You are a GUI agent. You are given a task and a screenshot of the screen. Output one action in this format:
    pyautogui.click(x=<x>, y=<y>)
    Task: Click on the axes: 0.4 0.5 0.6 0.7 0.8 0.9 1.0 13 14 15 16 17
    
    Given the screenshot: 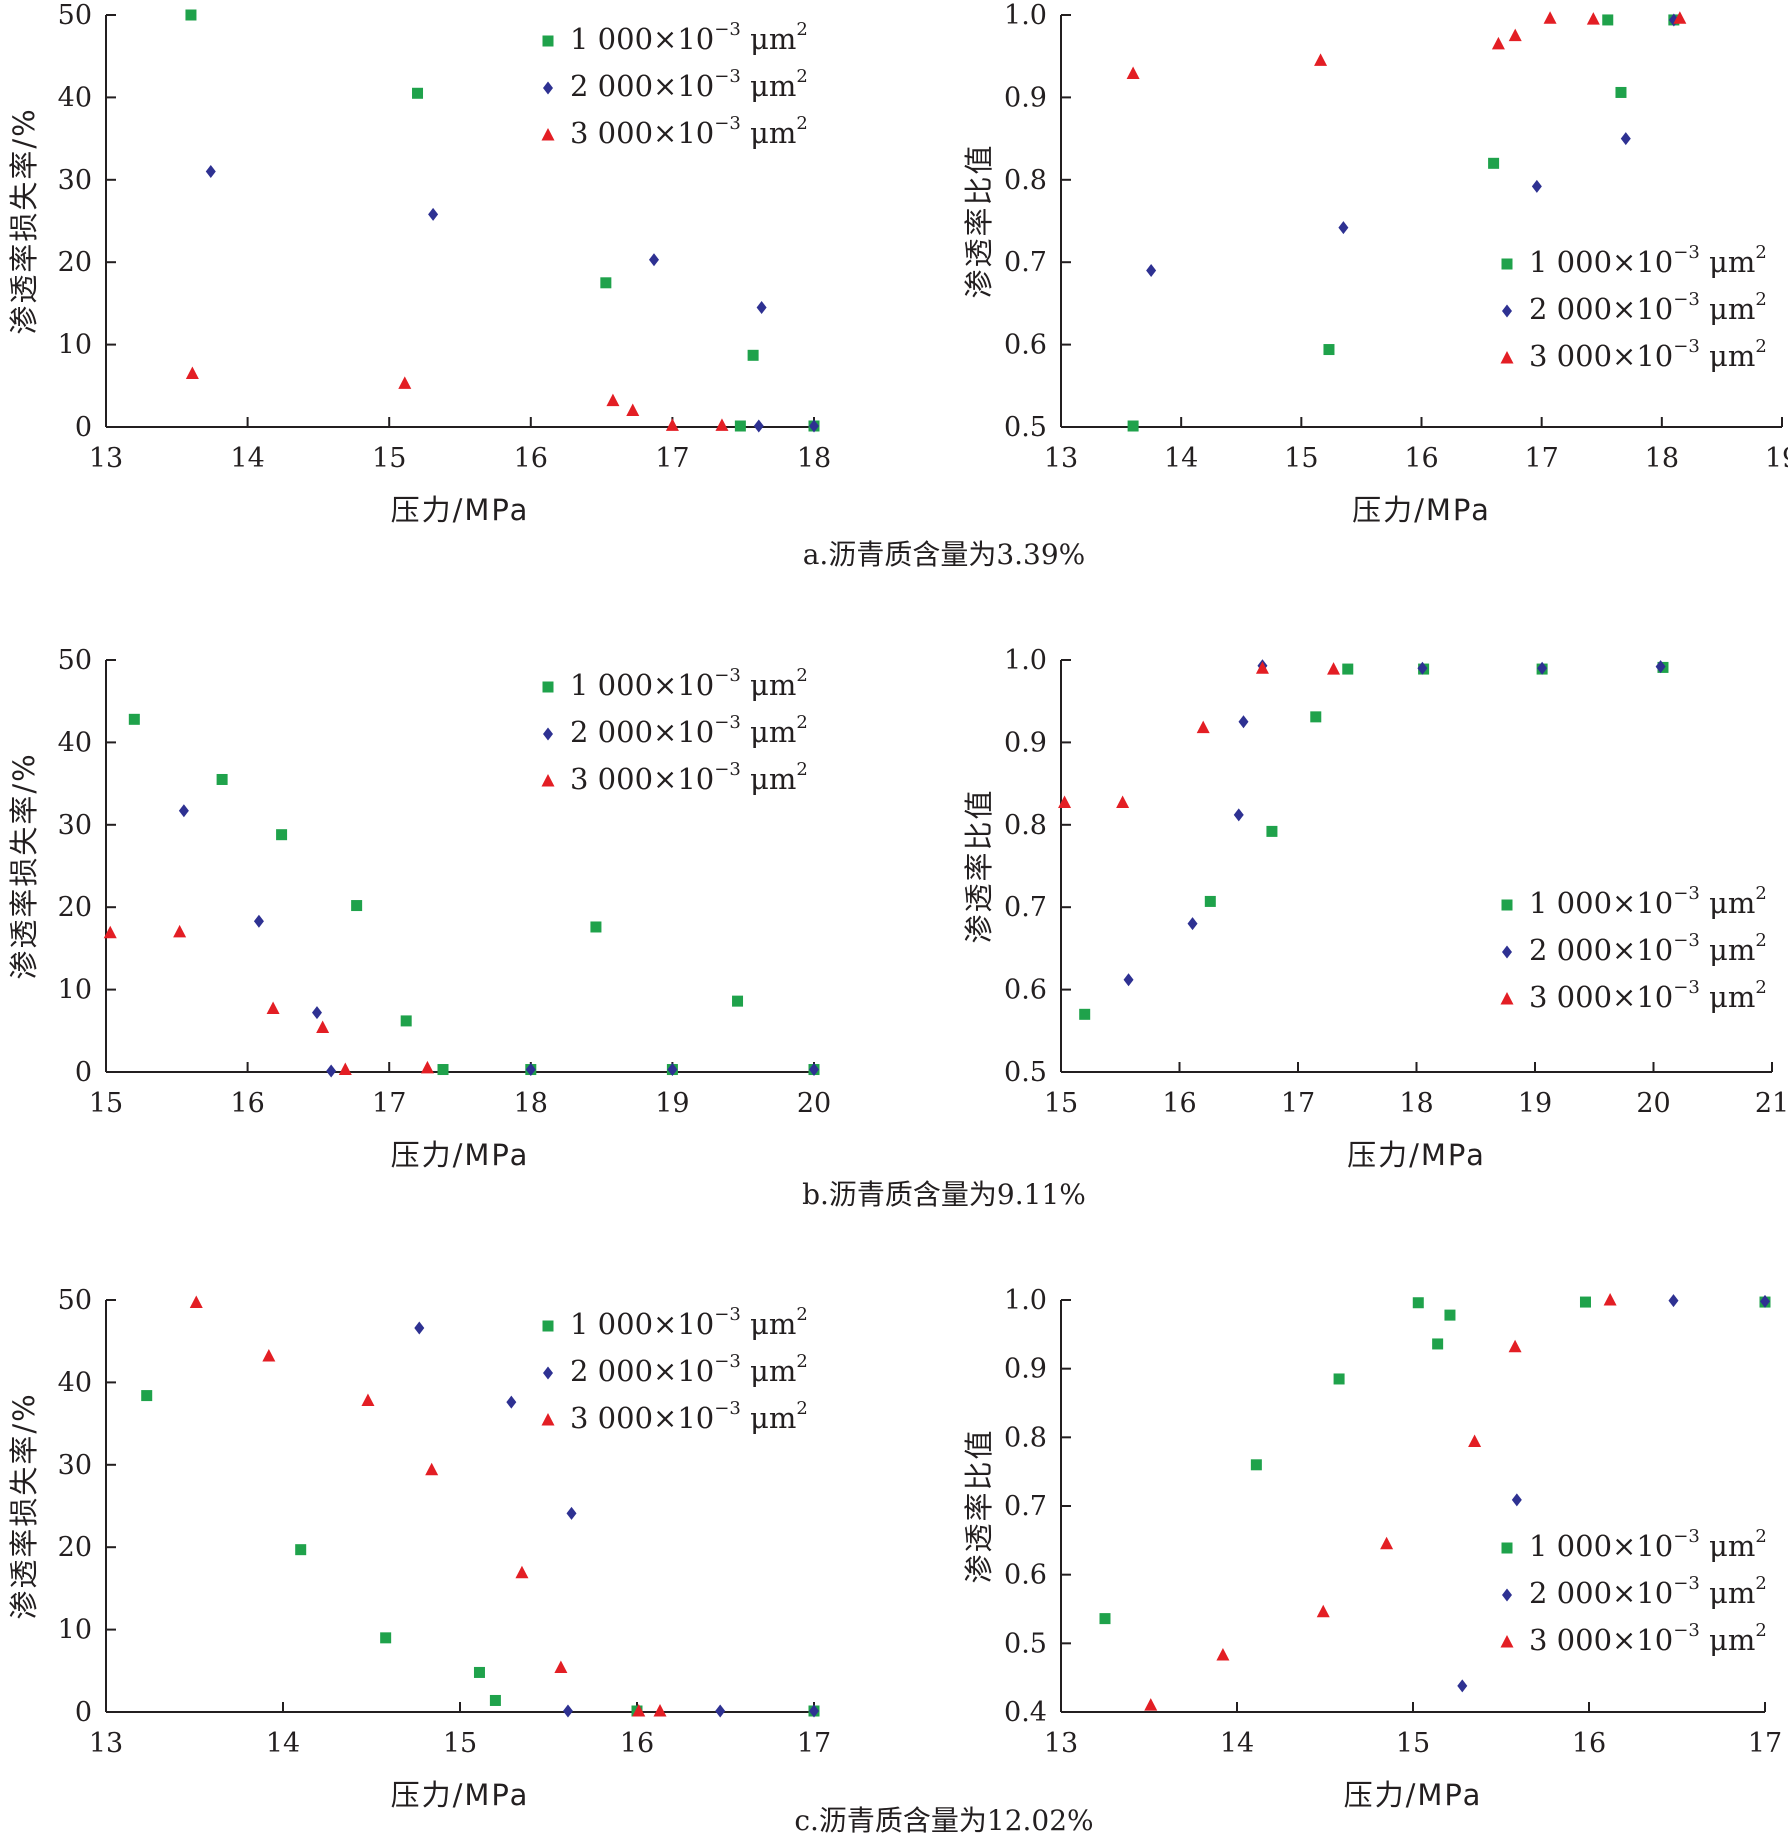 What is the action you would take?
    pyautogui.click(x=1393, y=1522)
    